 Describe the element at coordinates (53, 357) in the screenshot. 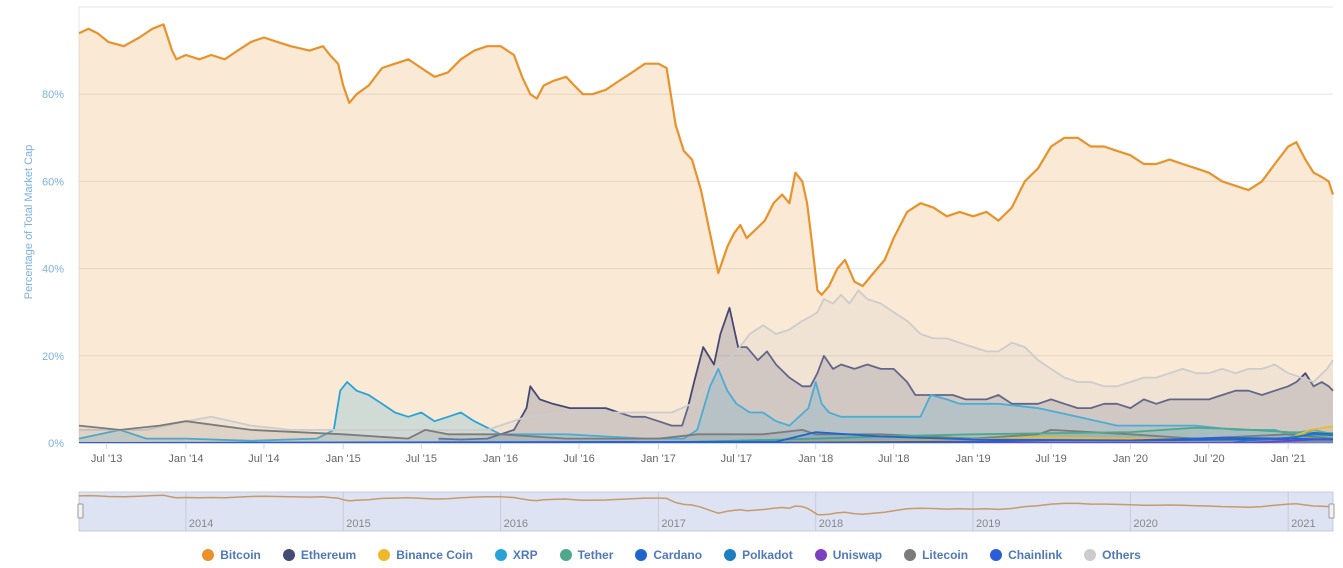

I see `y-tick-label: 20%` at that location.